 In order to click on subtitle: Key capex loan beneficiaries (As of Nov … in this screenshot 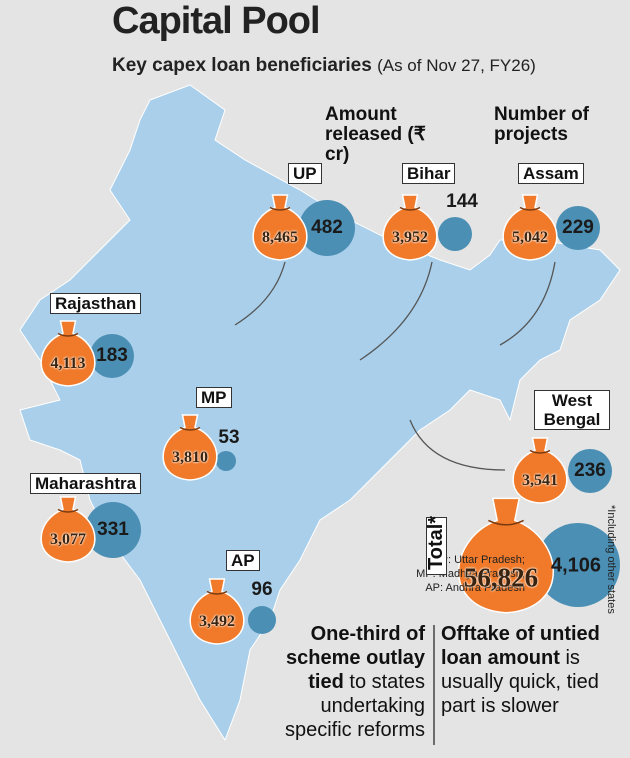, I will do `click(324, 66)`.